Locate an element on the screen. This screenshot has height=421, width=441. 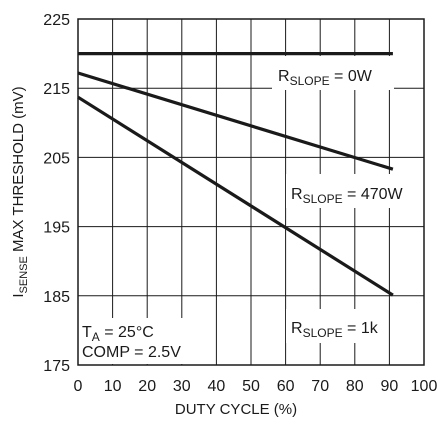
x-tick-label: 100 is located at coordinates (424, 386).